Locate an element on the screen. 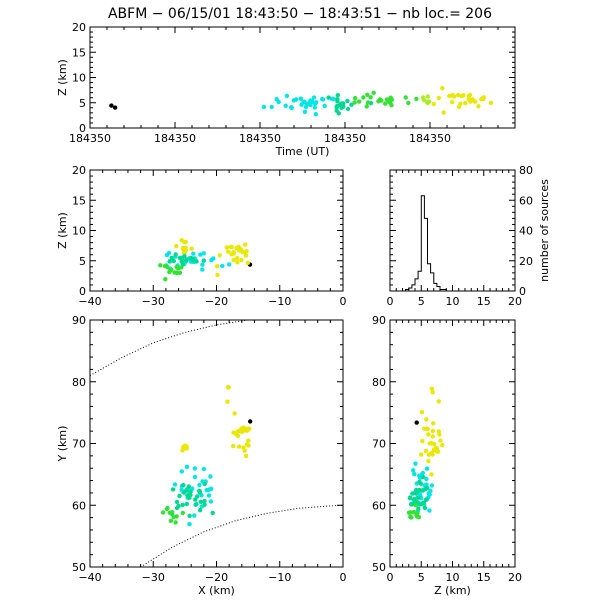  axes-frame is located at coordinates (302, 77).